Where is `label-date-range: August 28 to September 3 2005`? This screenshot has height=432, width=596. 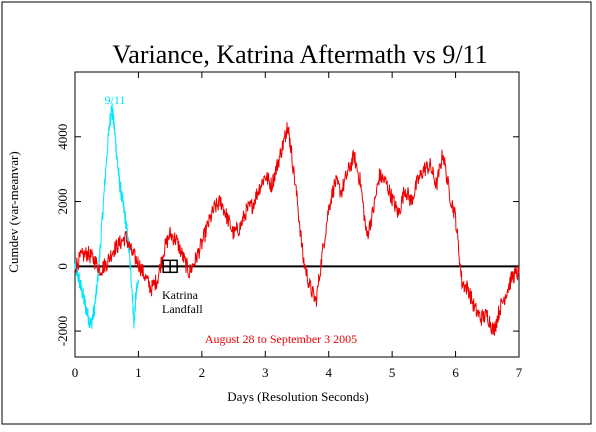 label-date-range: August 28 to September 3 2005 is located at coordinates (281, 339).